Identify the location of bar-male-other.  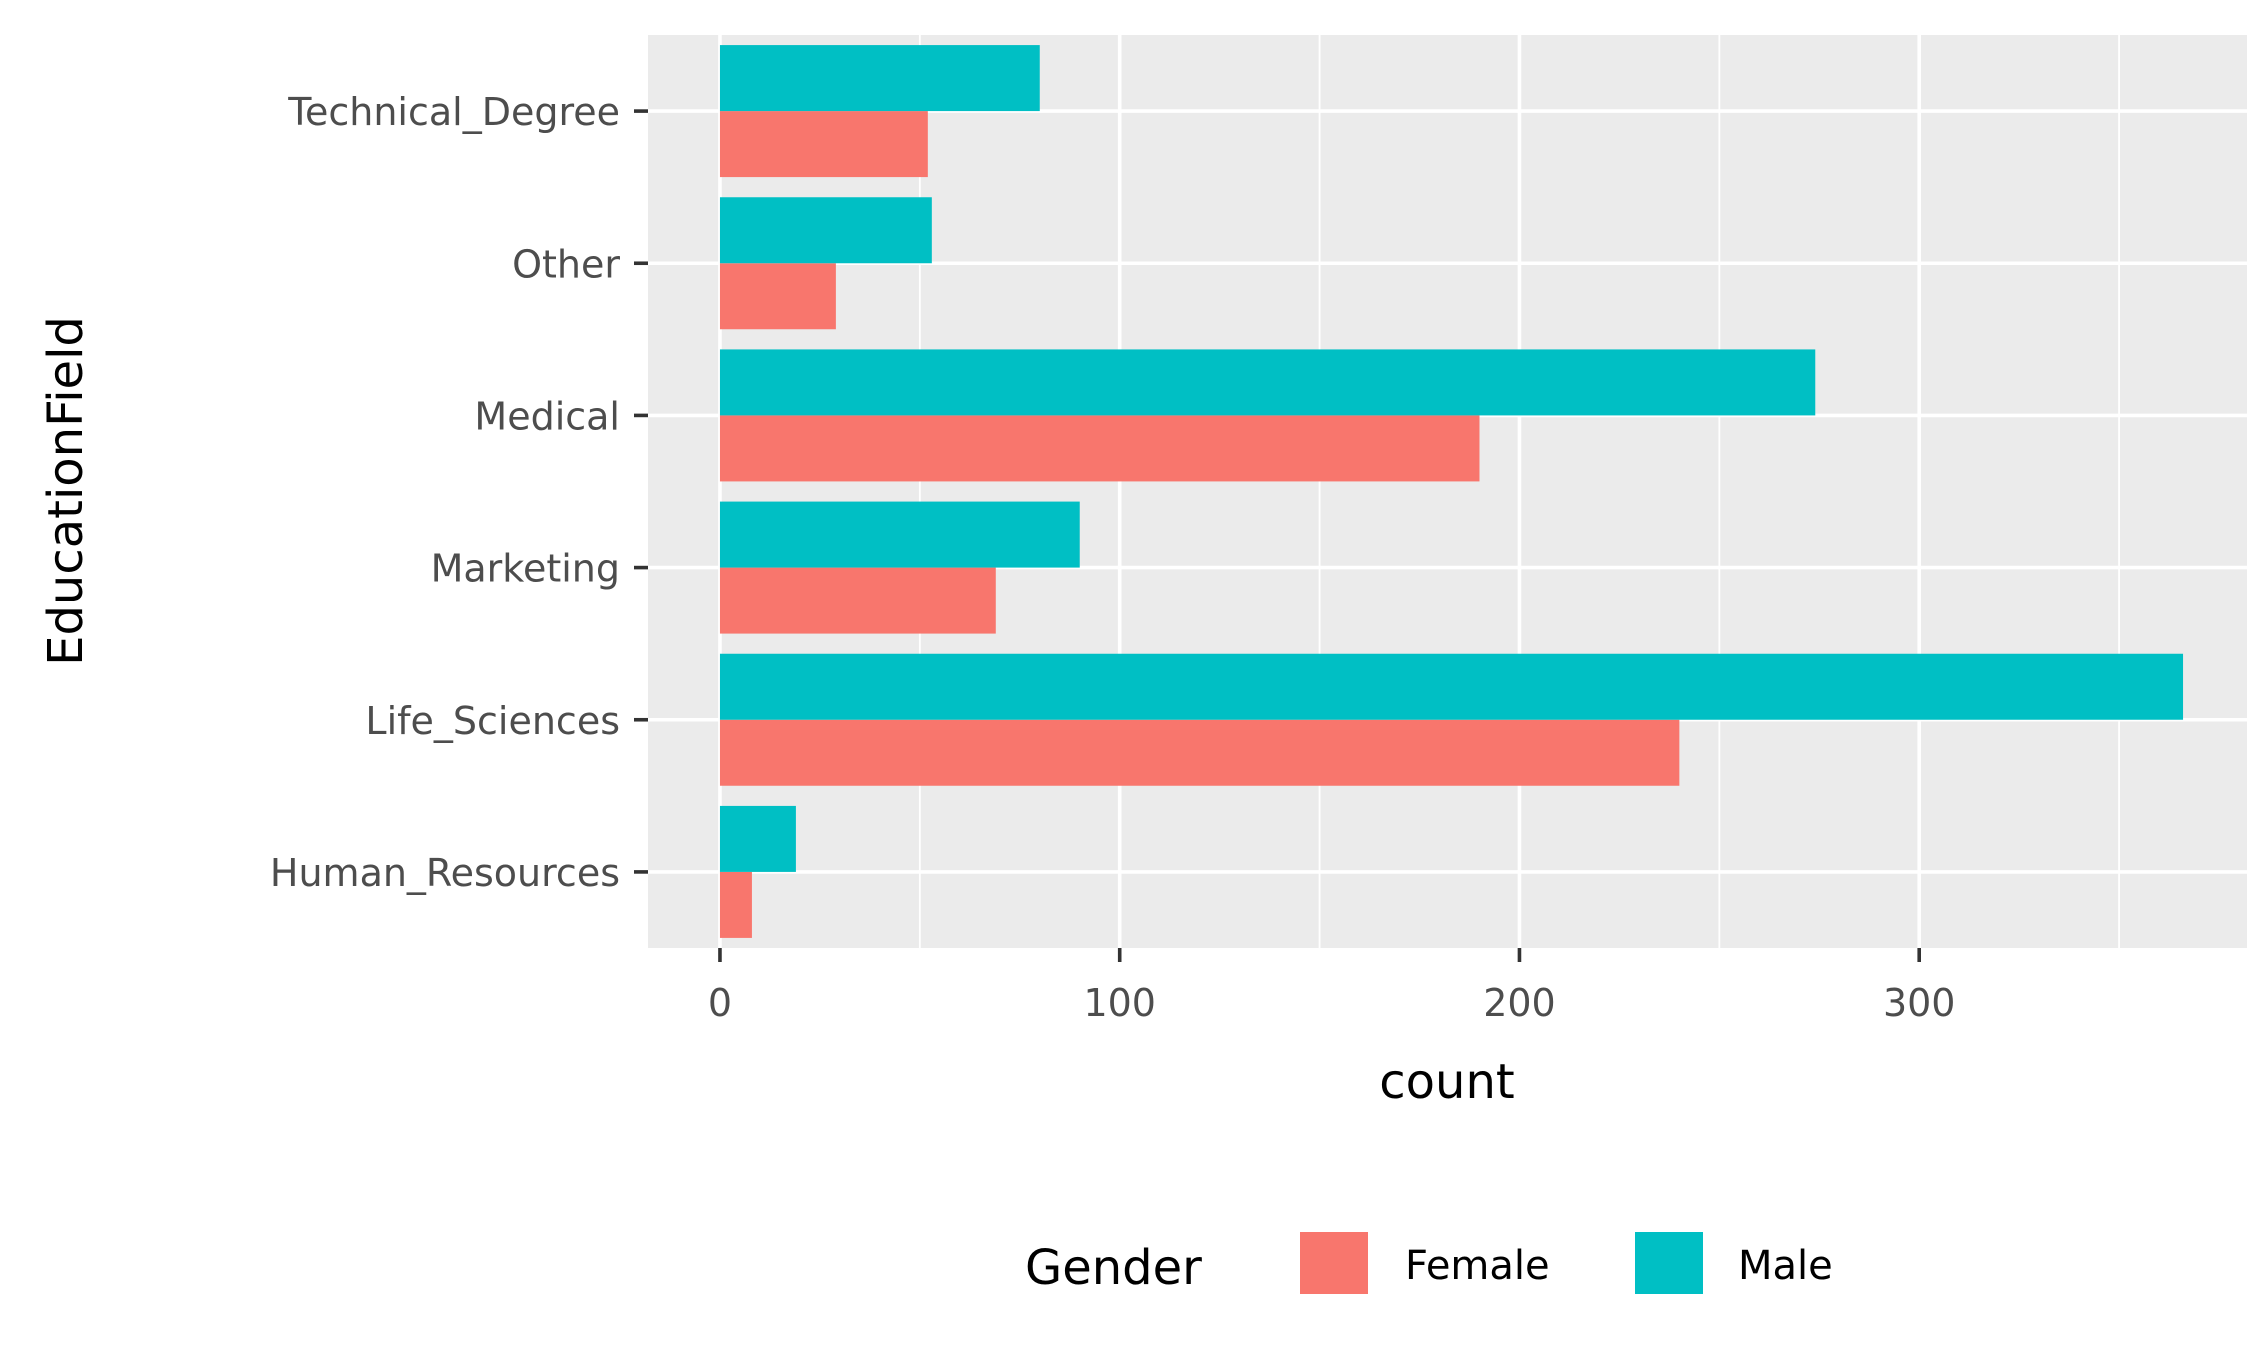
(825, 230).